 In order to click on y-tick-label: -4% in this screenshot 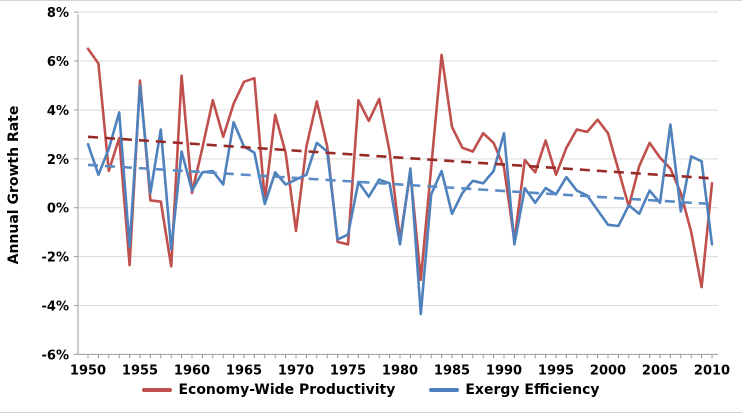, I will do `click(55, 306)`.